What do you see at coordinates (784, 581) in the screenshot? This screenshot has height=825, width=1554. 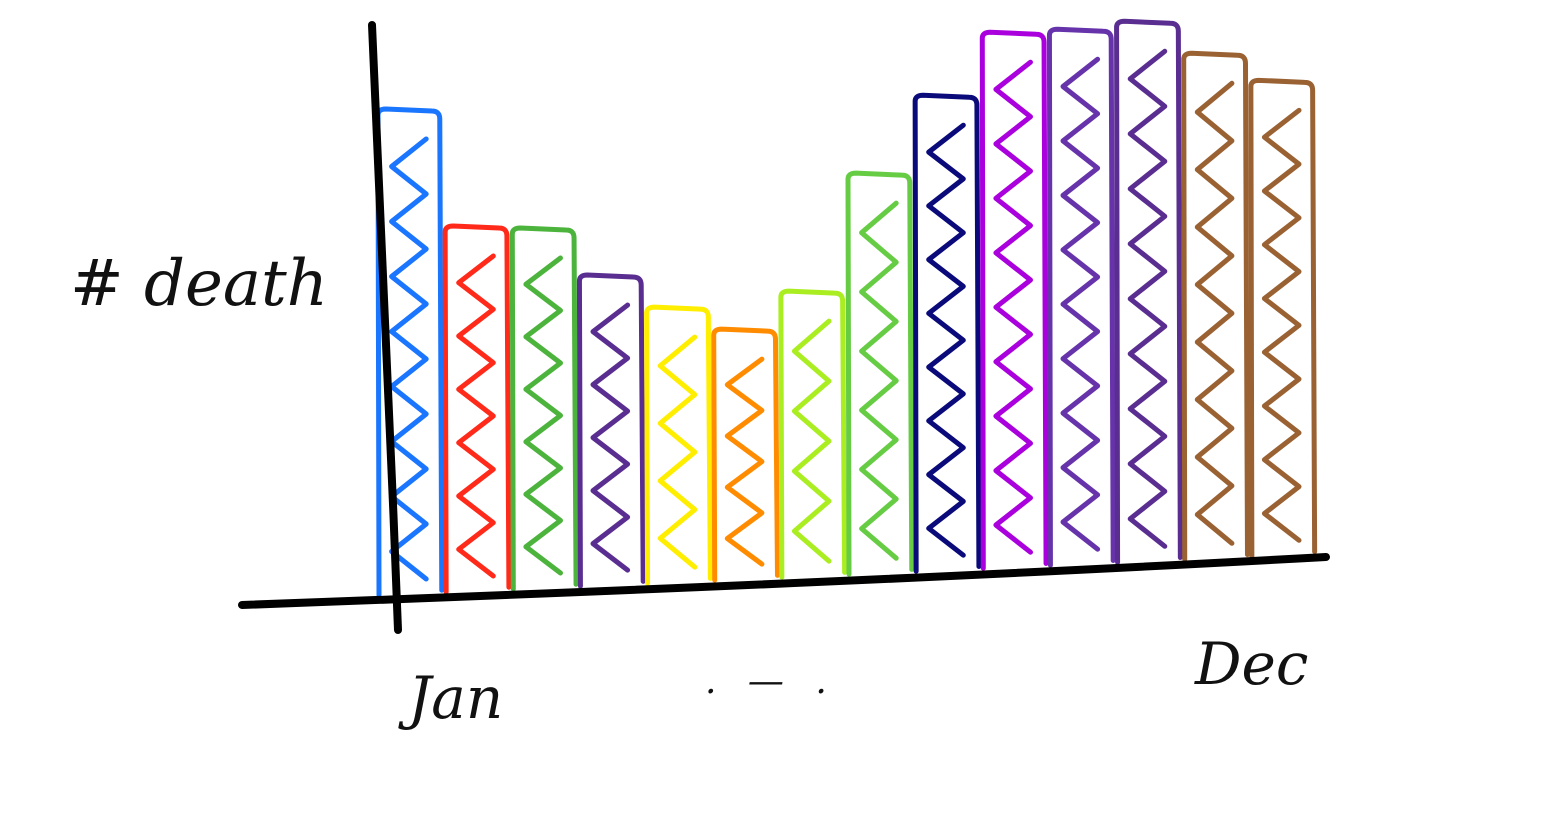 I see `x-axis` at bounding box center [784, 581].